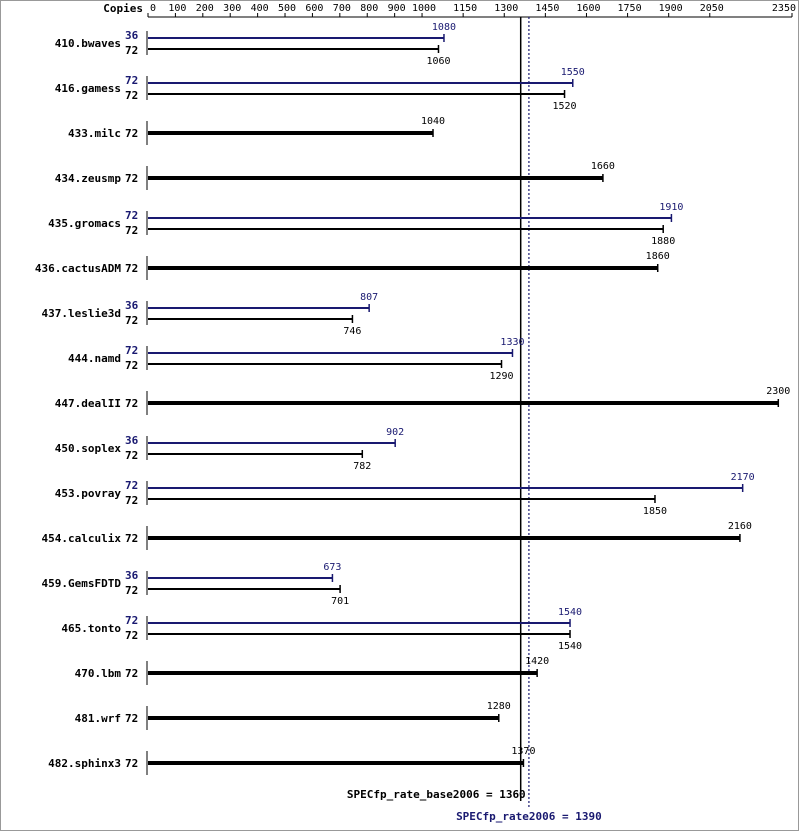 This screenshot has height=831, width=799. I want to click on benchmark-label: 465.tonto, so click(91, 628).